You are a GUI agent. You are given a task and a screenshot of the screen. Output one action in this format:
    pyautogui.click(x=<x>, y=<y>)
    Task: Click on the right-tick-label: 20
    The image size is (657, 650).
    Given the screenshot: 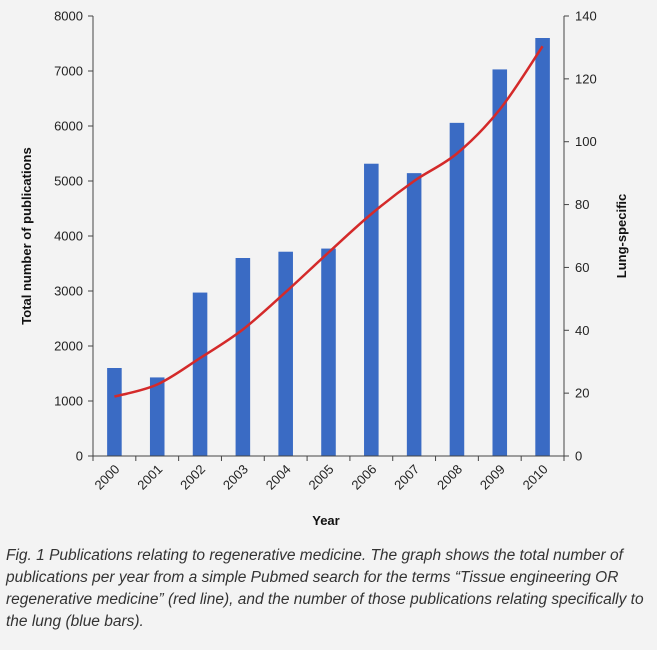 What is the action you would take?
    pyautogui.click(x=582, y=393)
    